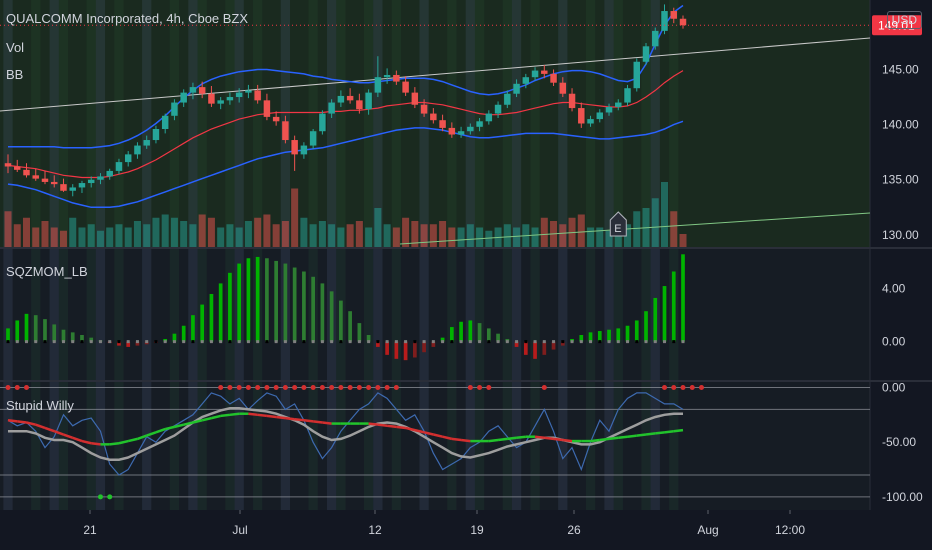 The image size is (932, 550). Describe the element at coordinates (26, 387) in the screenshot. I see `willy-overbought-dot` at that location.